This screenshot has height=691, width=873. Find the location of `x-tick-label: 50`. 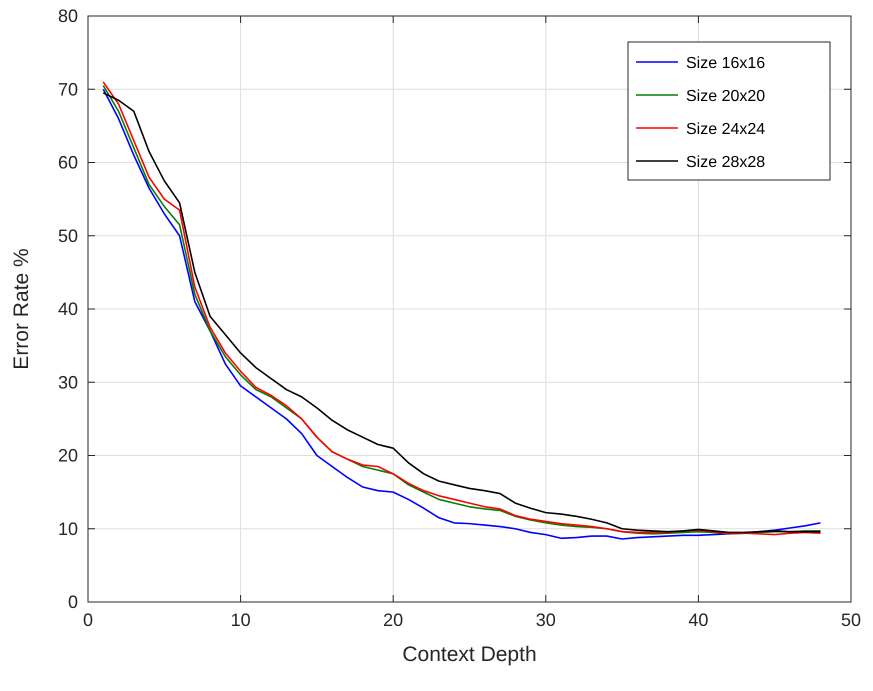

x-tick-label: 50 is located at coordinates (851, 620).